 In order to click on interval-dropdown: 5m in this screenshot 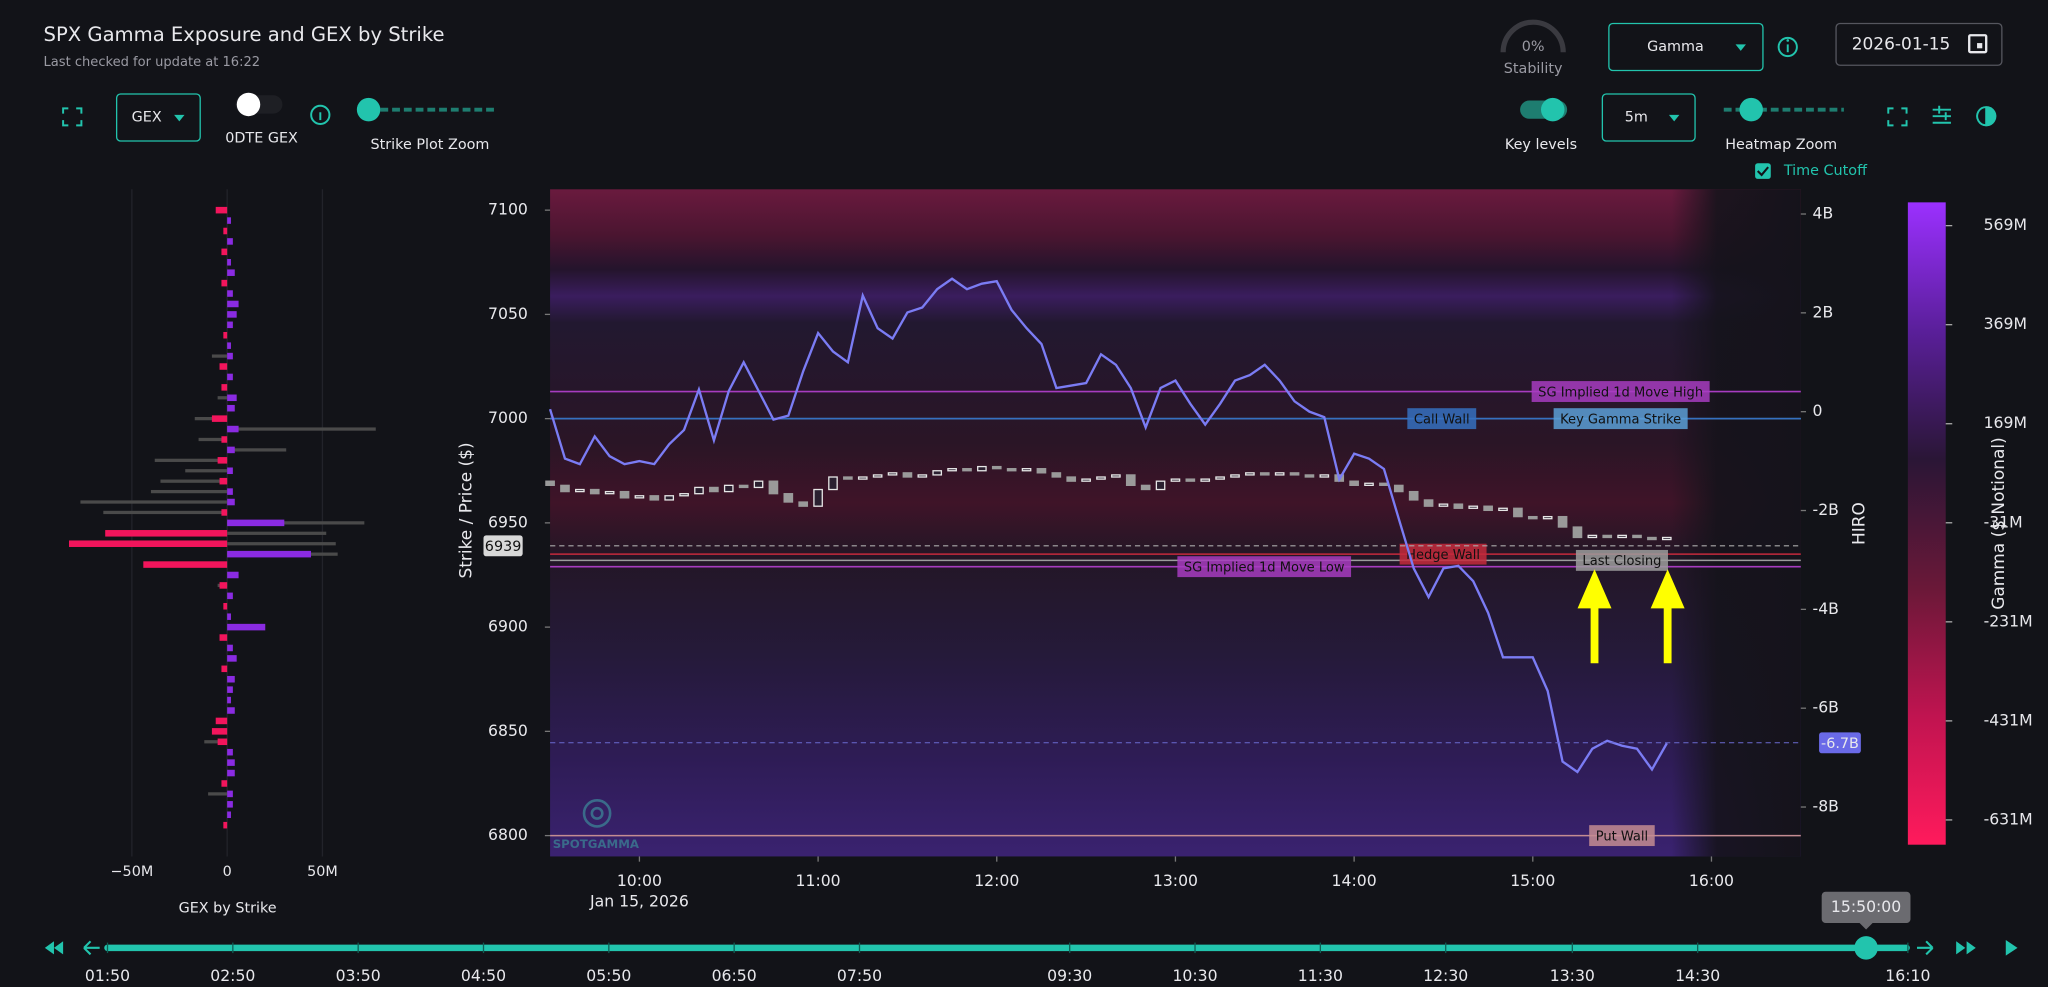, I will do `click(1648, 117)`.